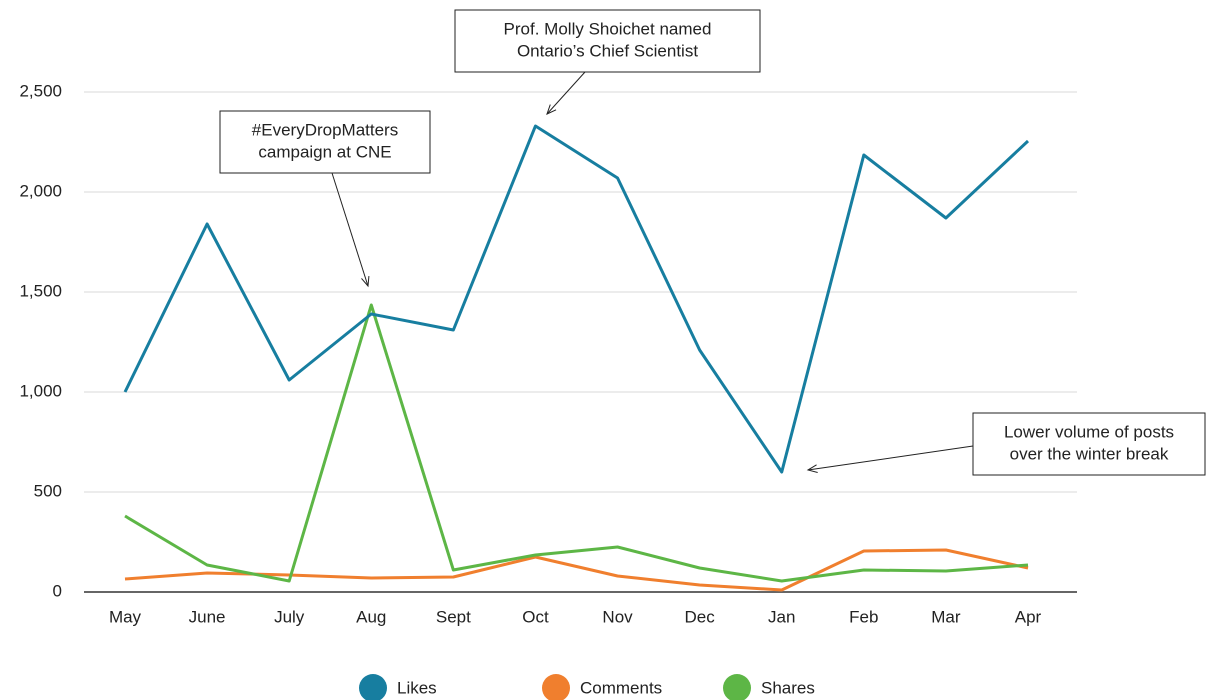 This screenshot has width=1207, height=700. What do you see at coordinates (125, 616) in the screenshot?
I see `x-tick-label: May` at bounding box center [125, 616].